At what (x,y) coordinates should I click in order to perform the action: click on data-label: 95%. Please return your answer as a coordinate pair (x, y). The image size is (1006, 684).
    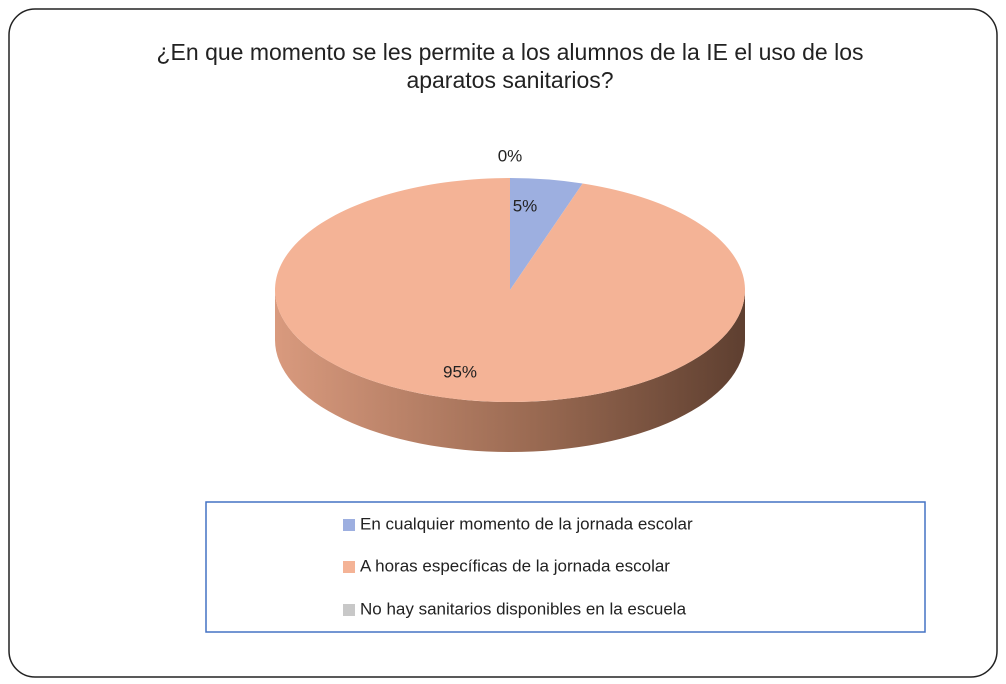
    Looking at the image, I should click on (460, 371).